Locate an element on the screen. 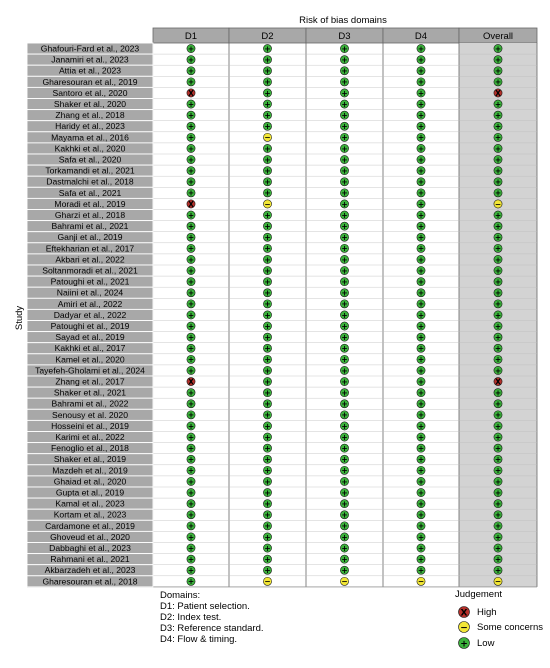 This screenshot has width=550, height=668. study-label: Patoughi et al., 2019 is located at coordinates (90, 326).